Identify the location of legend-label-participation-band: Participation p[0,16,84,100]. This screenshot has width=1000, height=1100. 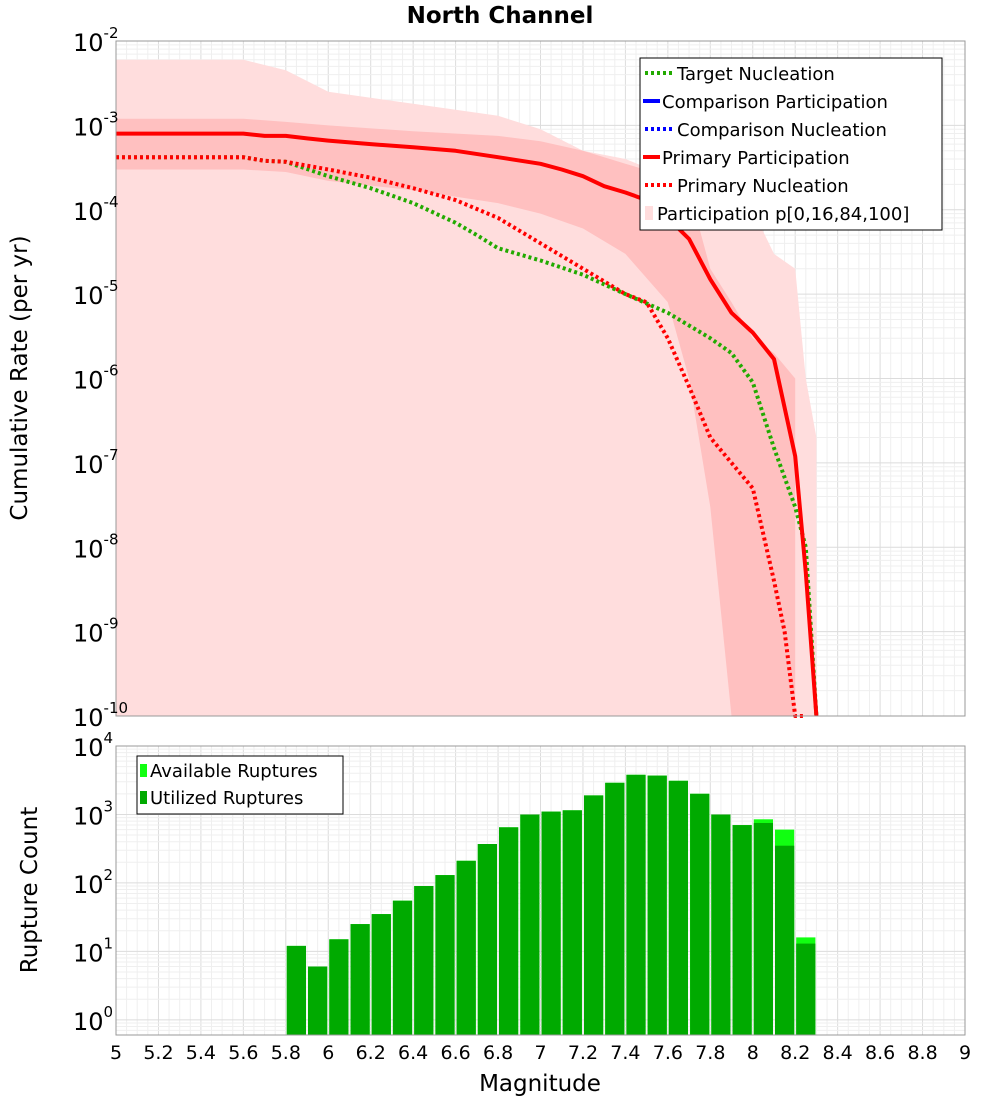
(783, 214).